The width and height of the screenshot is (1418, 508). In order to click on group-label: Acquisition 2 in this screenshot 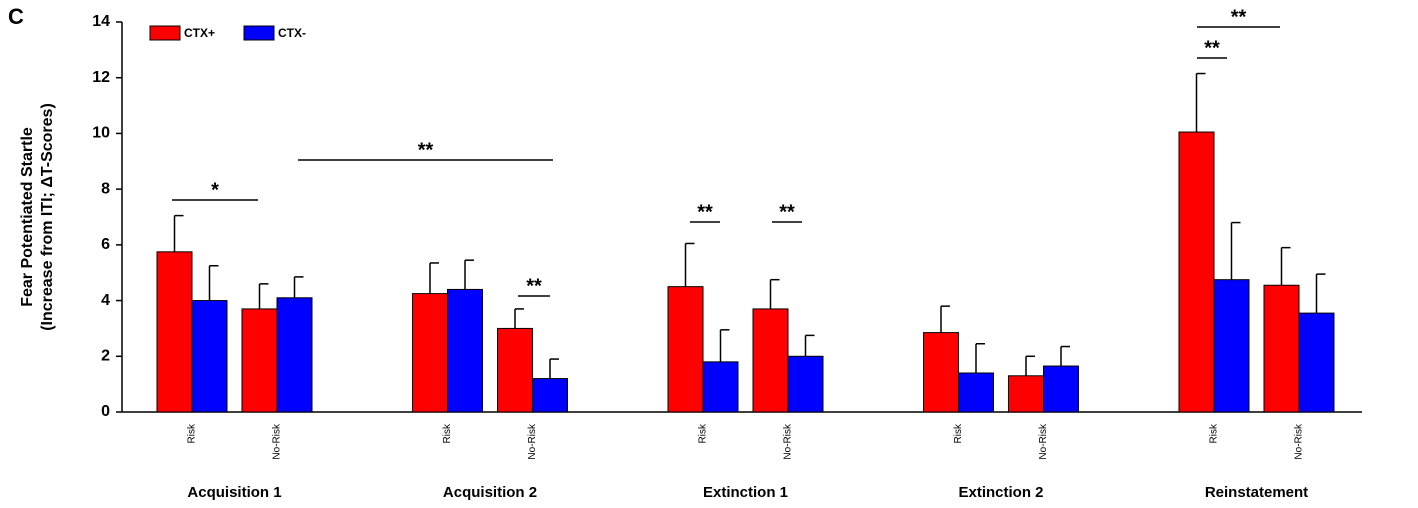, I will do `click(490, 492)`.